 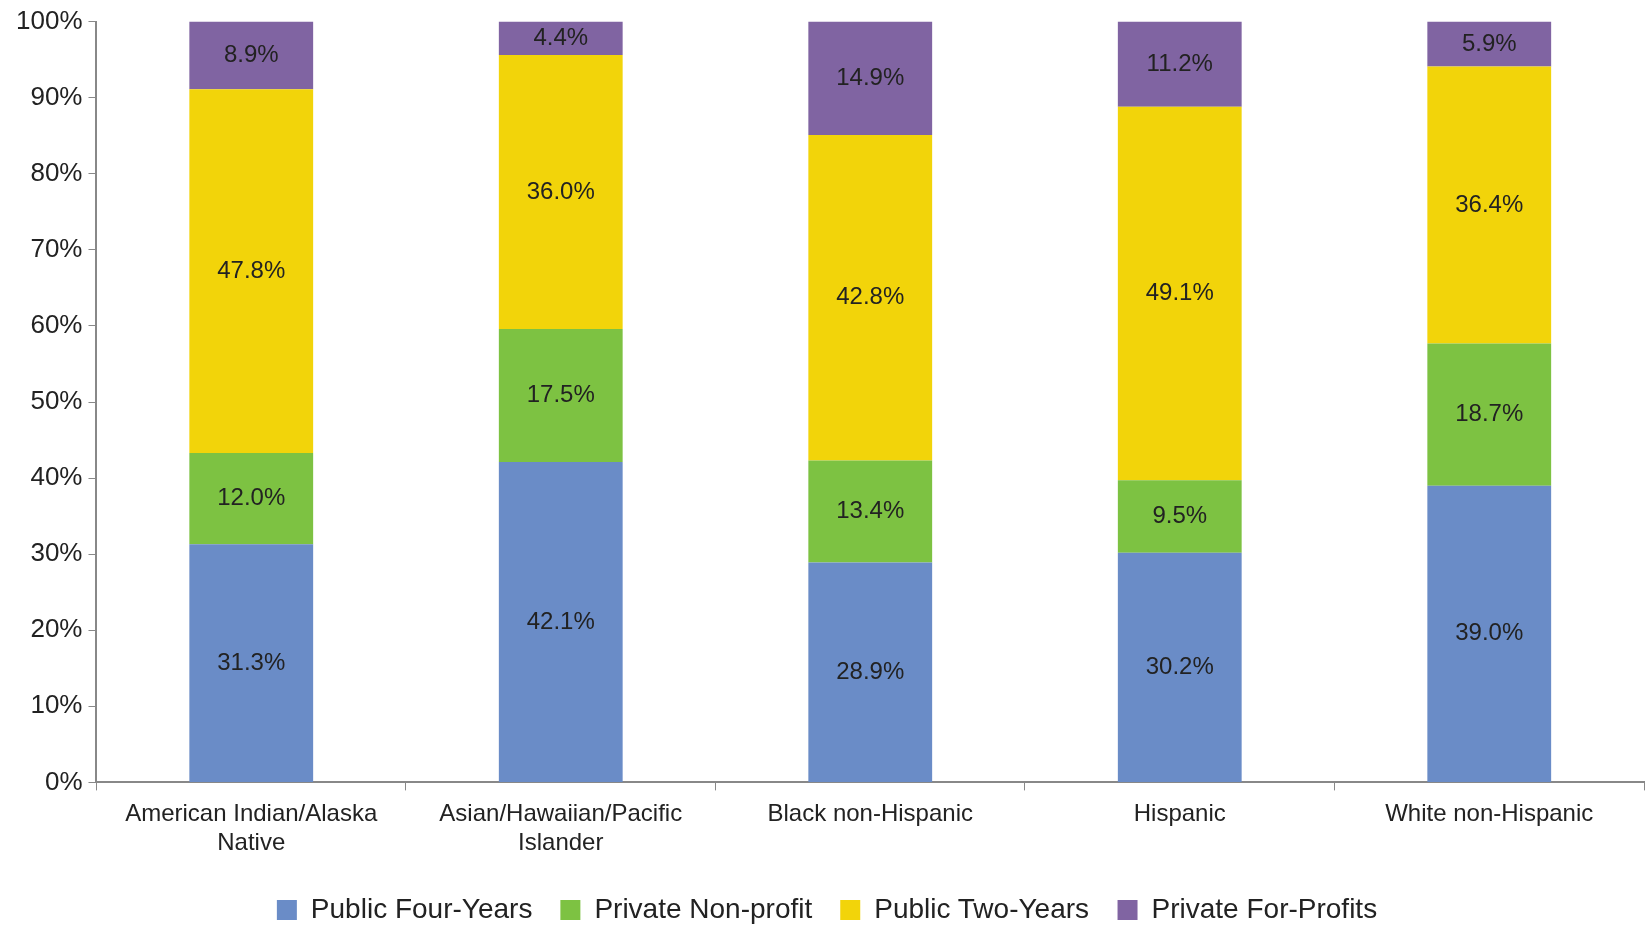 What do you see at coordinates (251, 827) in the screenshot?
I see `x-tick-label: American Indian/Alaska Native` at bounding box center [251, 827].